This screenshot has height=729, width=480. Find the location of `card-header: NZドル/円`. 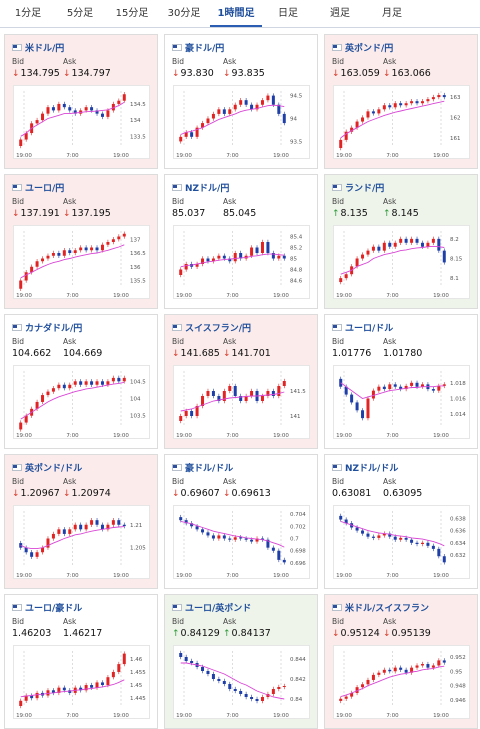

card-header: NZドル/円 is located at coordinates (201, 187).